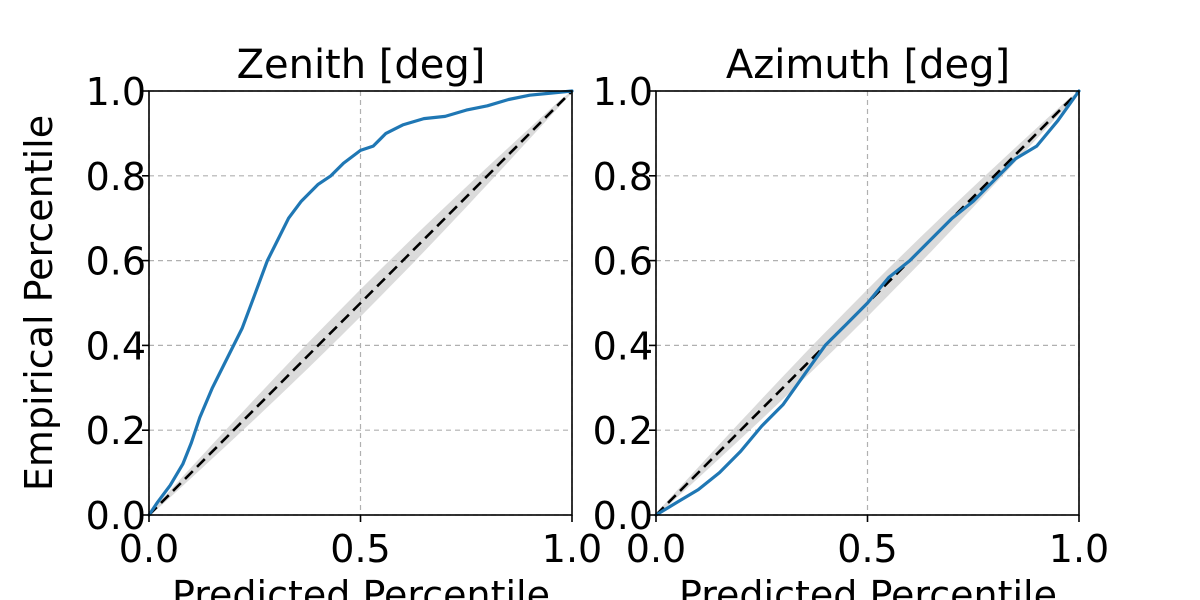  I want to click on azimuth-y-tick-label: 0.6, so click(623, 262).